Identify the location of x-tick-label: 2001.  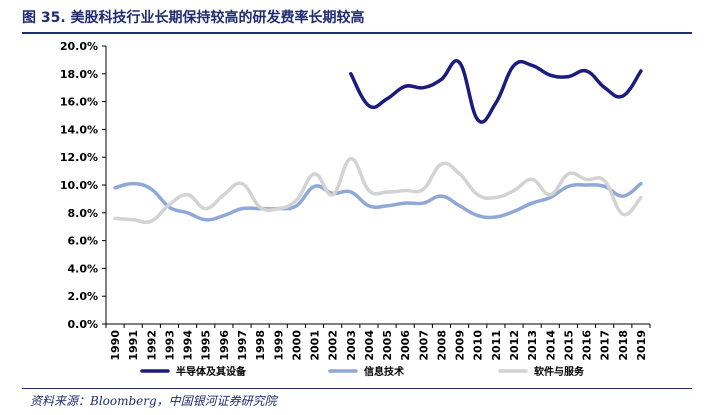
(315, 345).